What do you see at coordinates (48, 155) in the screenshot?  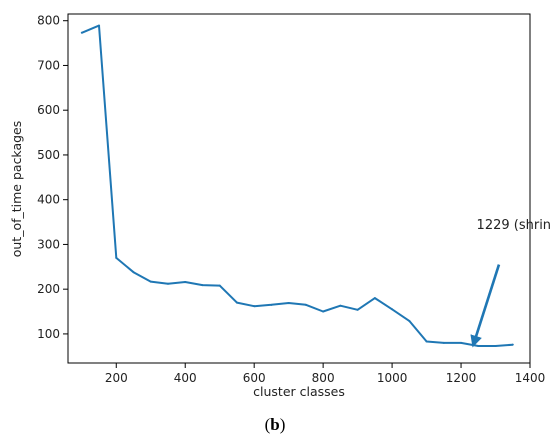 I see `y-tick-label: 500` at bounding box center [48, 155].